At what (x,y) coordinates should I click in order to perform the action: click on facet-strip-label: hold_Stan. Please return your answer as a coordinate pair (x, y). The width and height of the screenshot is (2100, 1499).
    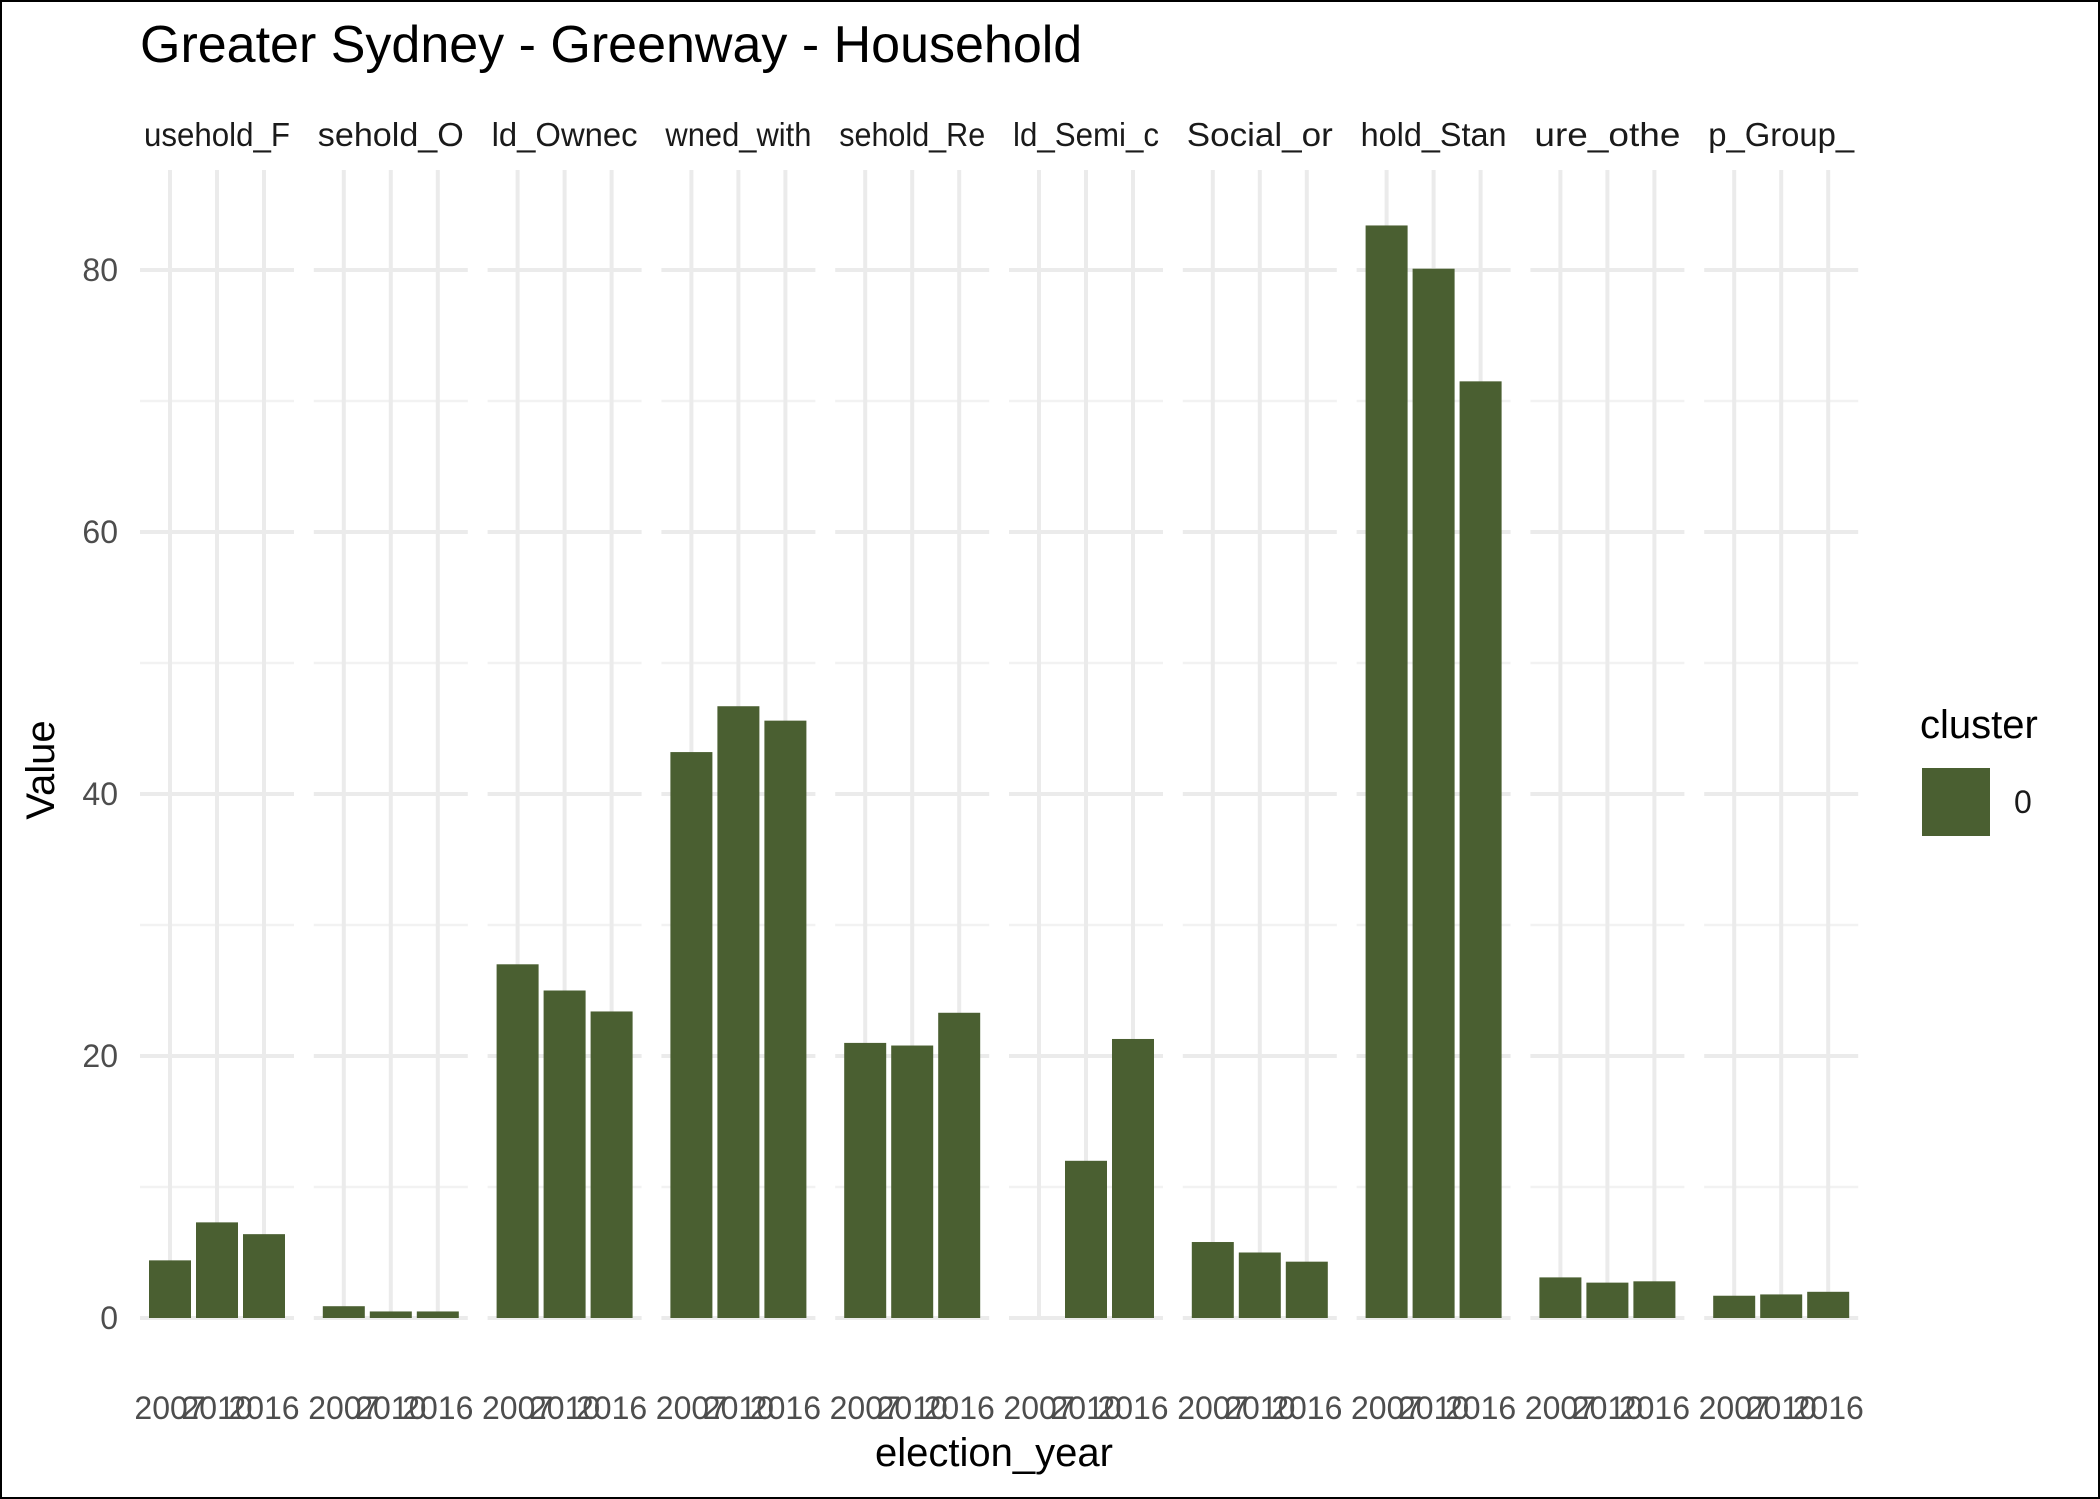
    Looking at the image, I should click on (1434, 134).